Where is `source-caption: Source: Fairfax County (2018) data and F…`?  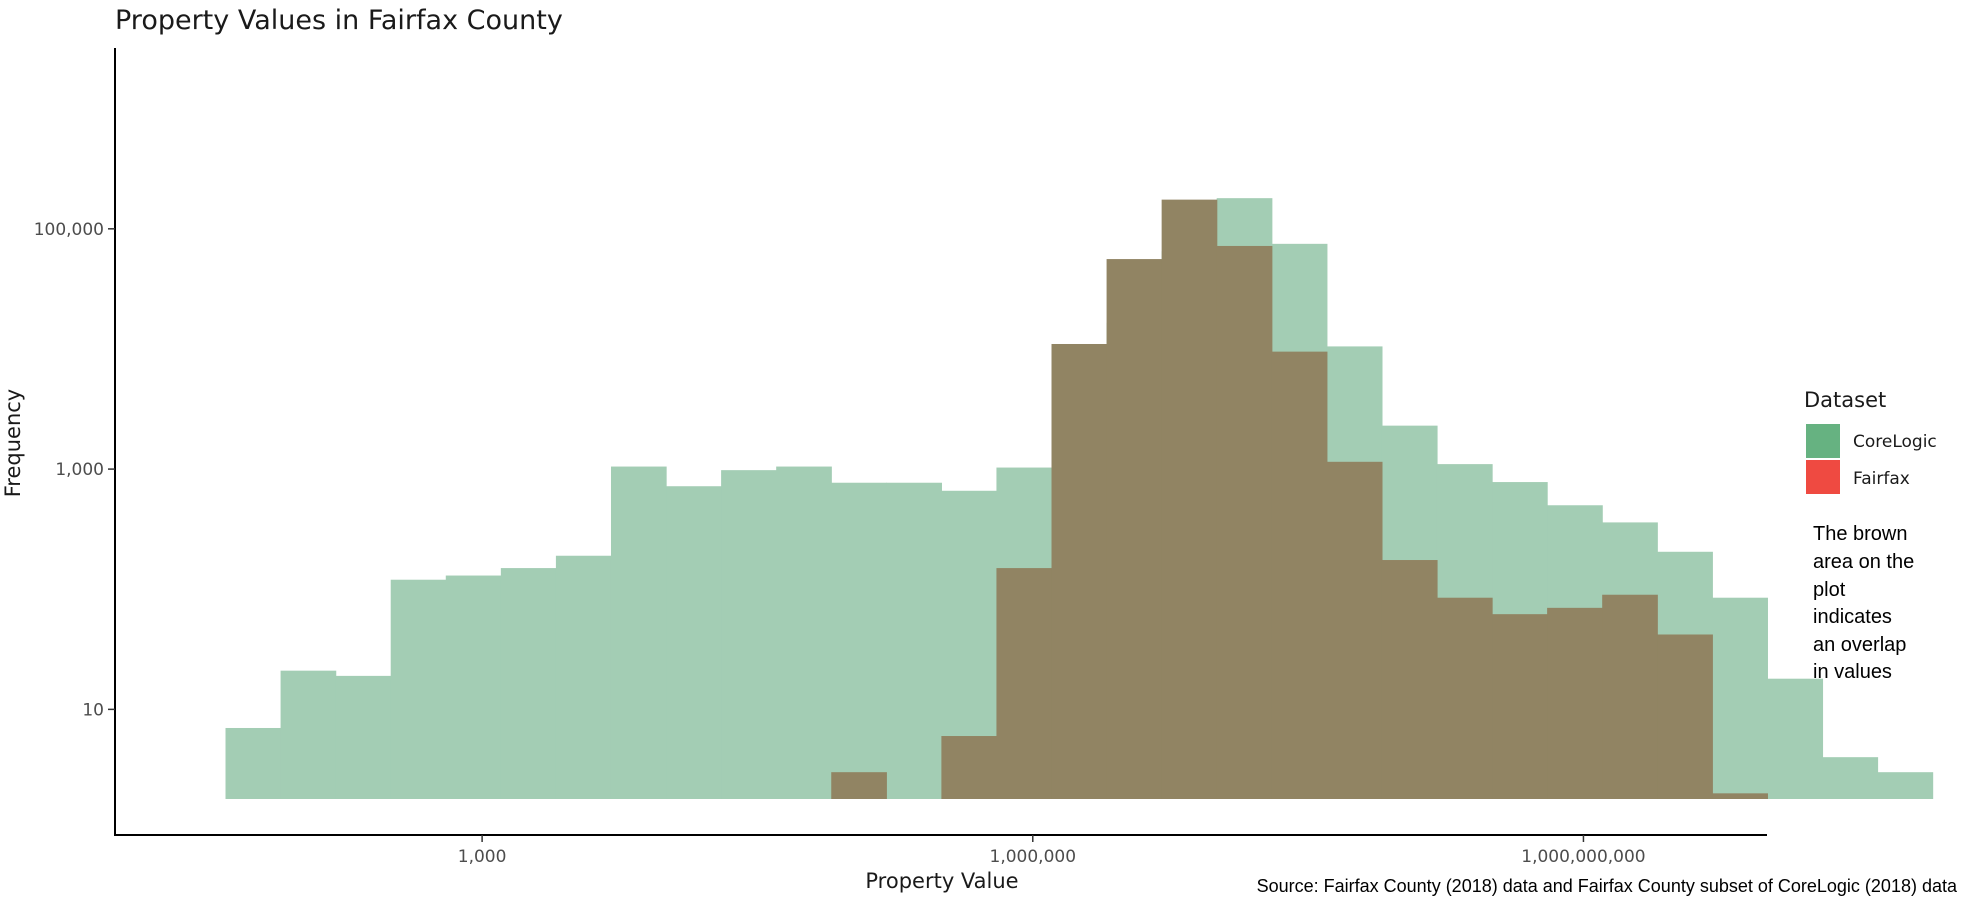 source-caption: Source: Fairfax County (2018) data and F… is located at coordinates (1607, 886).